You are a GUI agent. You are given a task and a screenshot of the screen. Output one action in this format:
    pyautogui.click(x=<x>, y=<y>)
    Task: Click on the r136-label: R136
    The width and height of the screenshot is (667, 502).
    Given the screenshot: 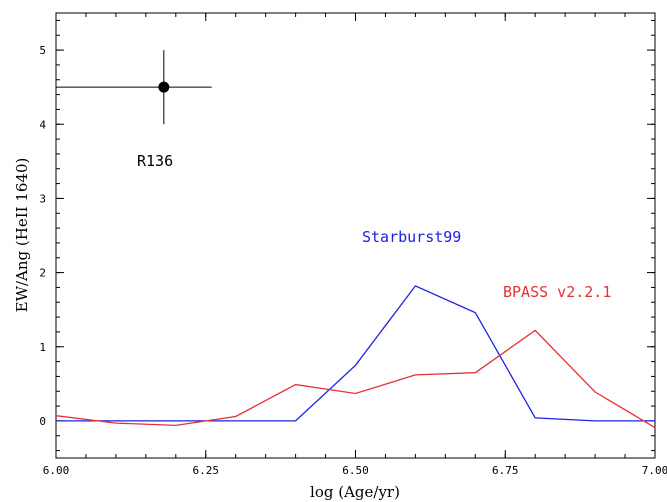 What is the action you would take?
    pyautogui.click(x=155, y=161)
    